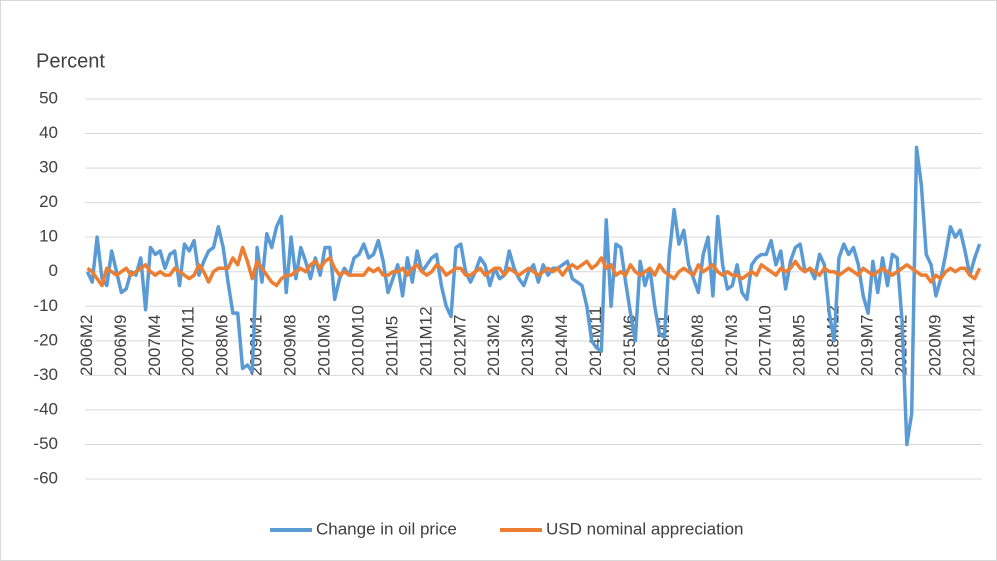  What do you see at coordinates (154, 345) in the screenshot?
I see `x-tick-label: 2007M4` at bounding box center [154, 345].